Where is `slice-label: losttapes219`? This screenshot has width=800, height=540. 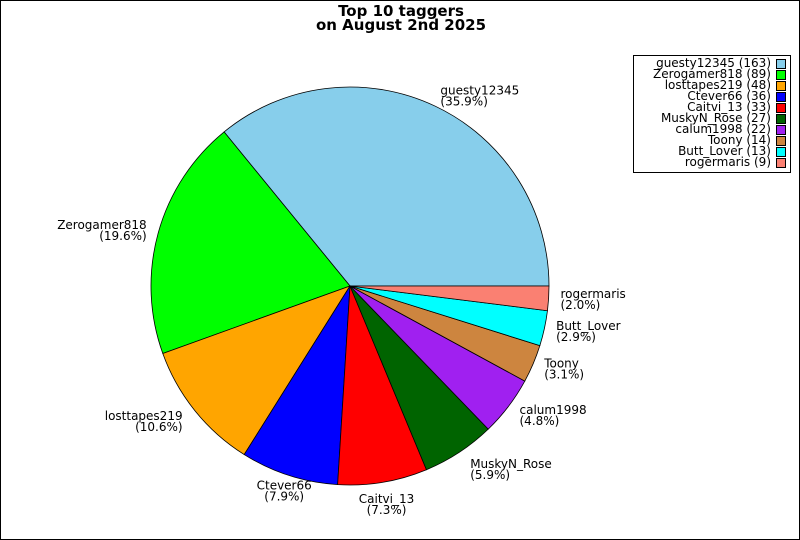
slice-label: losttapes219 is located at coordinates (144, 416).